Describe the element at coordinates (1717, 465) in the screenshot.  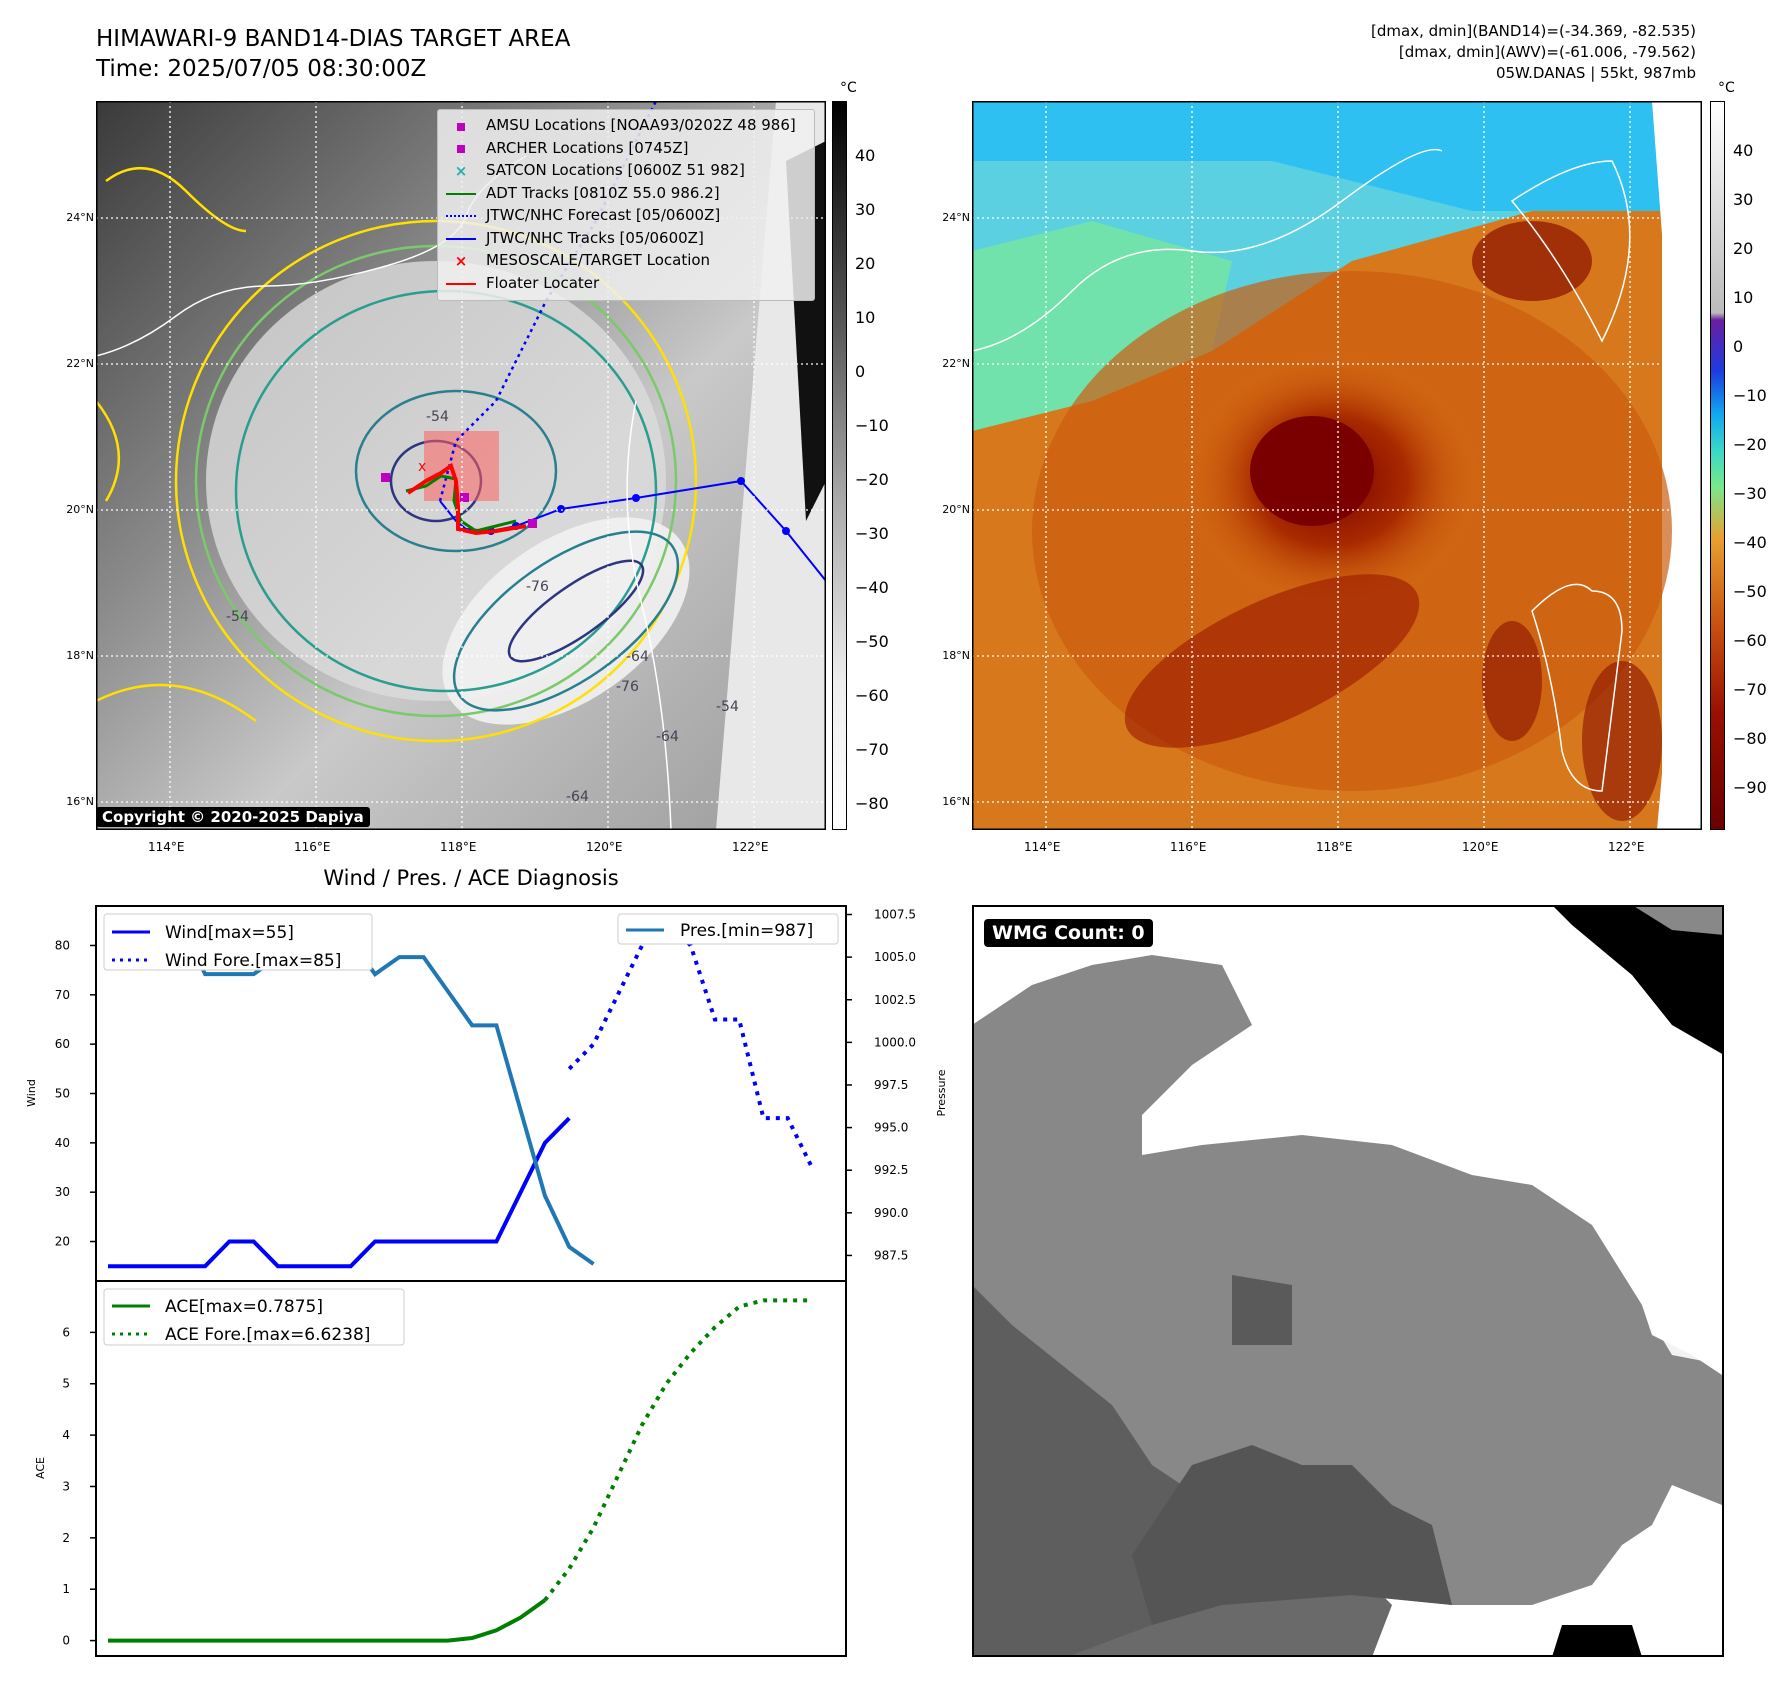
I see `wv-colorbar` at that location.